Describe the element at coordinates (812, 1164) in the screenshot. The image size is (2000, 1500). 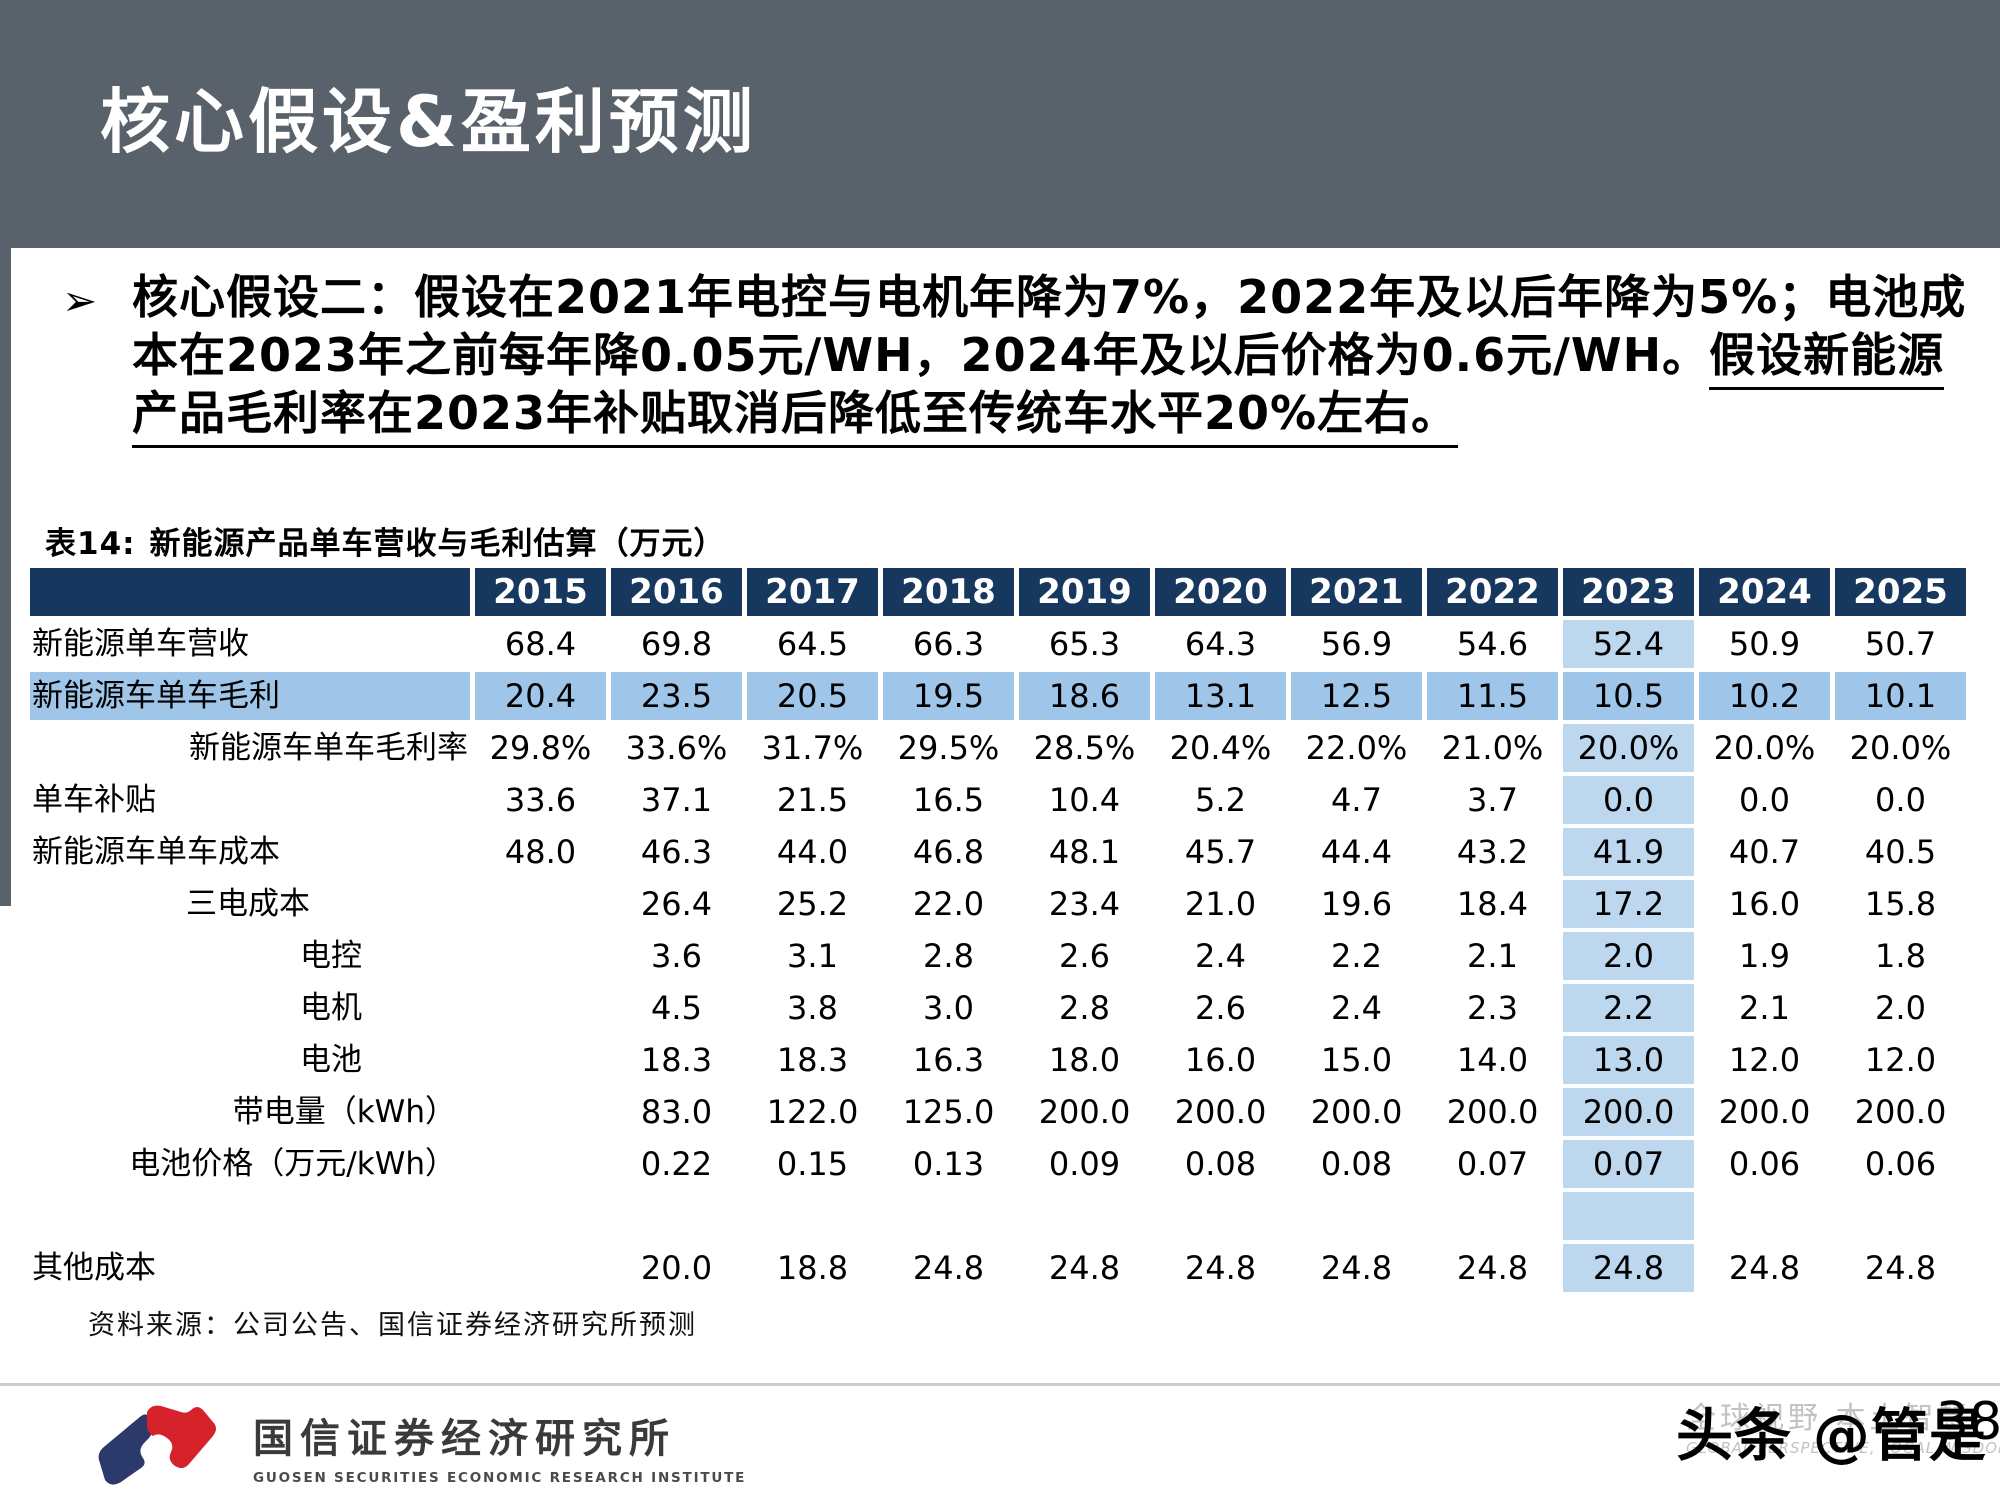
I see `table-cell: 0.15` at that location.